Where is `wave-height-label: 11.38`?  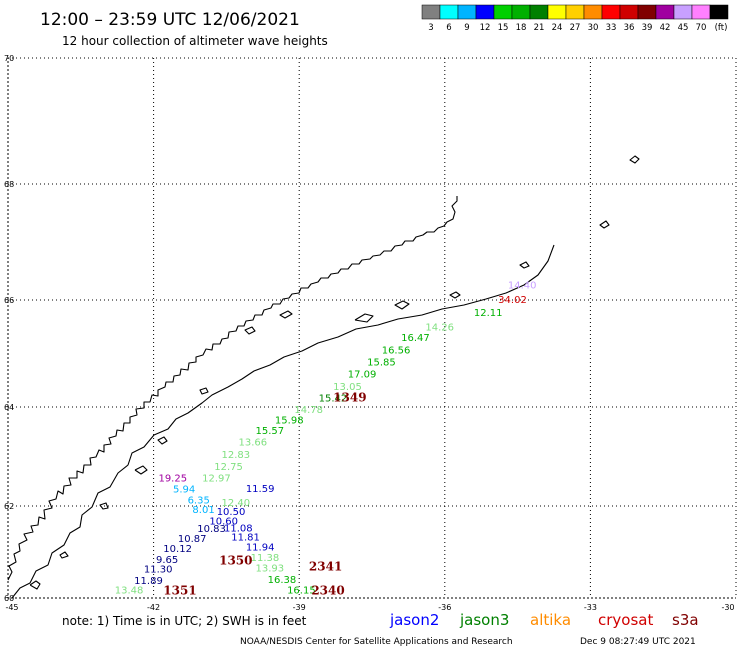 wave-height-label: 11.38 is located at coordinates (265, 558).